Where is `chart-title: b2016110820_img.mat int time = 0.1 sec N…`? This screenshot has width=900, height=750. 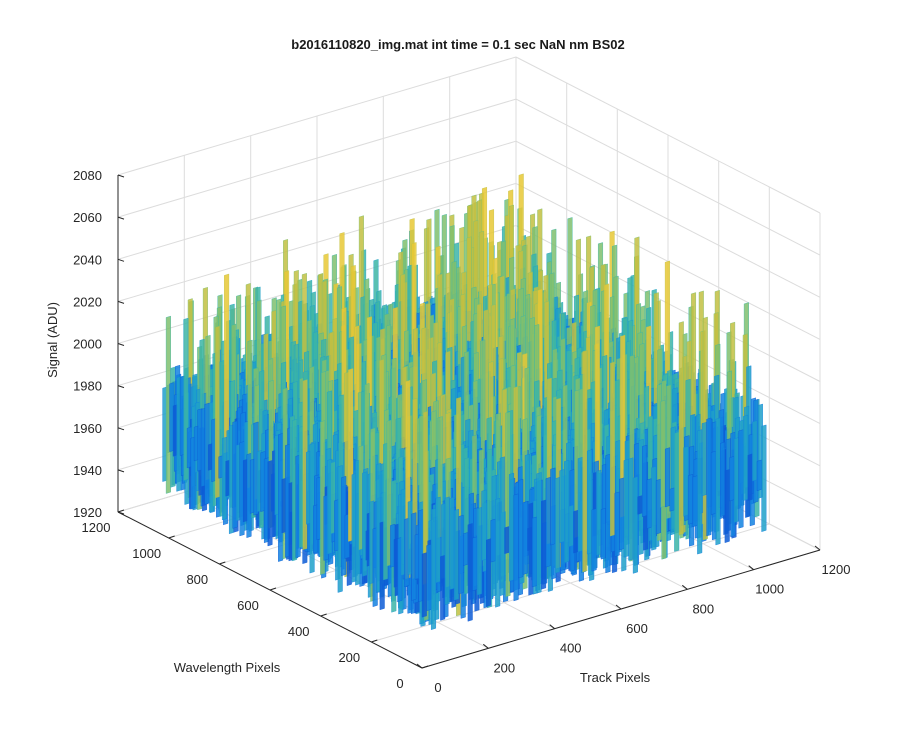 chart-title: b2016110820_img.mat int time = 0.1 sec N… is located at coordinates (457, 44).